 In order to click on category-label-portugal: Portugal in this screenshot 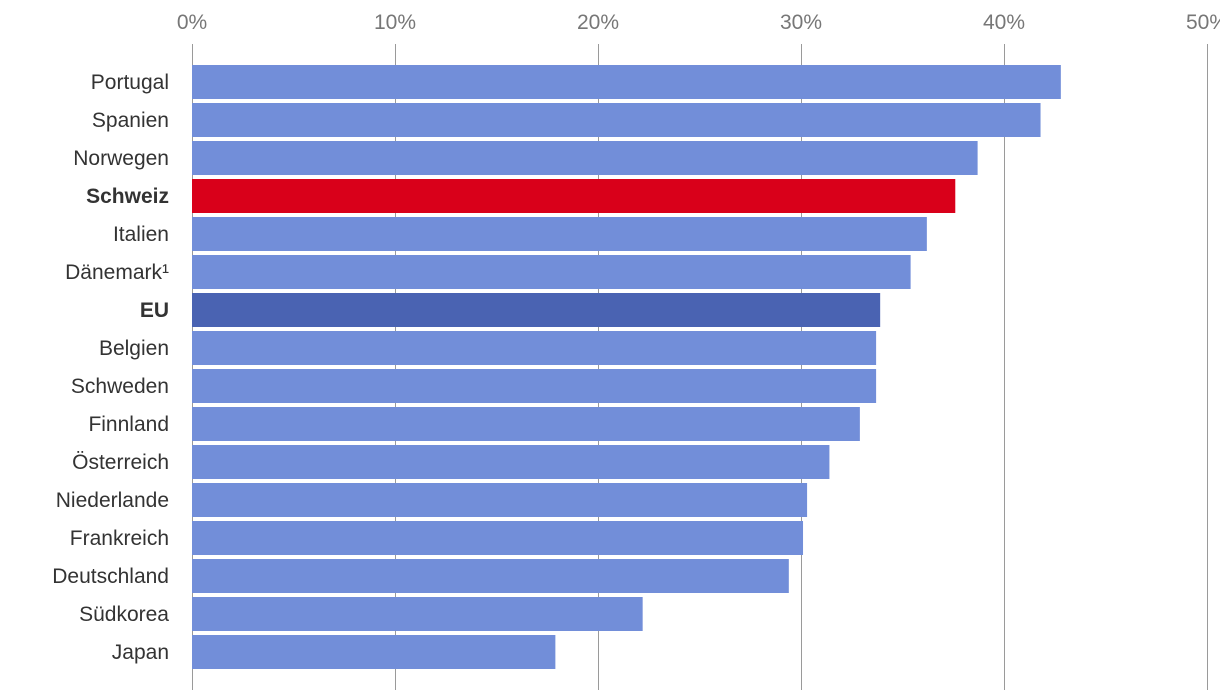, I will do `click(130, 82)`.